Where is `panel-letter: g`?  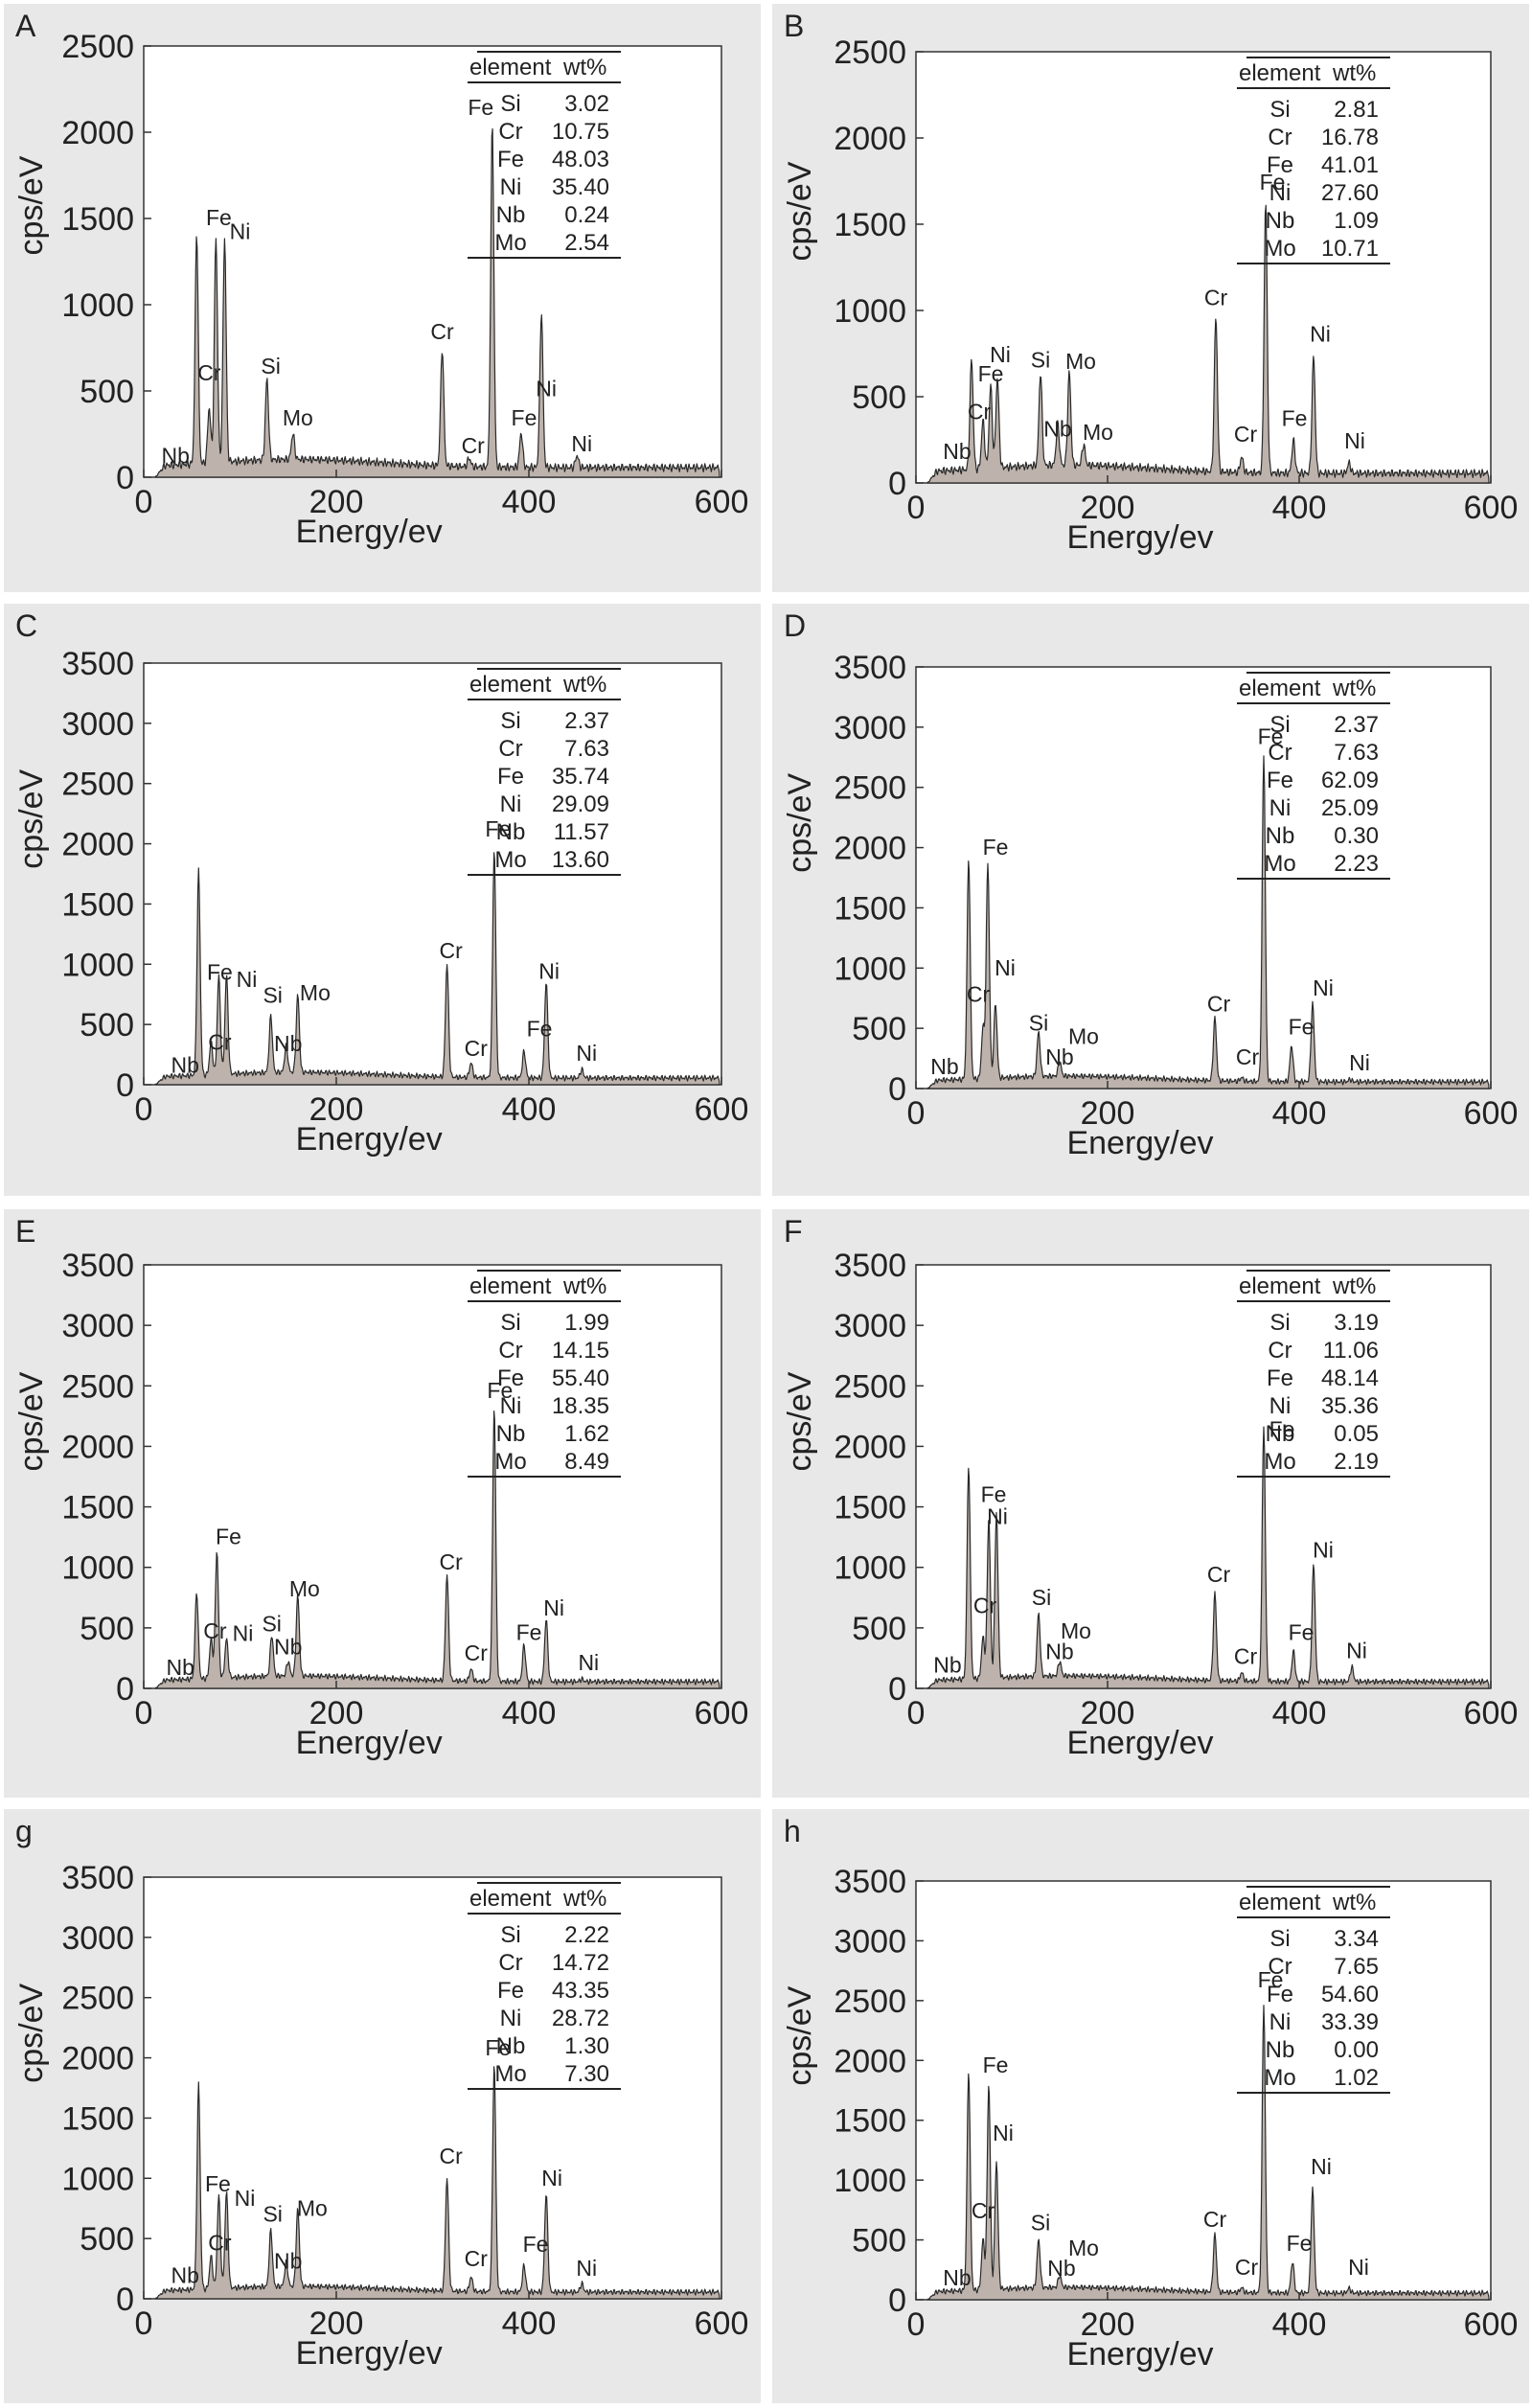
panel-letter: g is located at coordinates (24, 1831).